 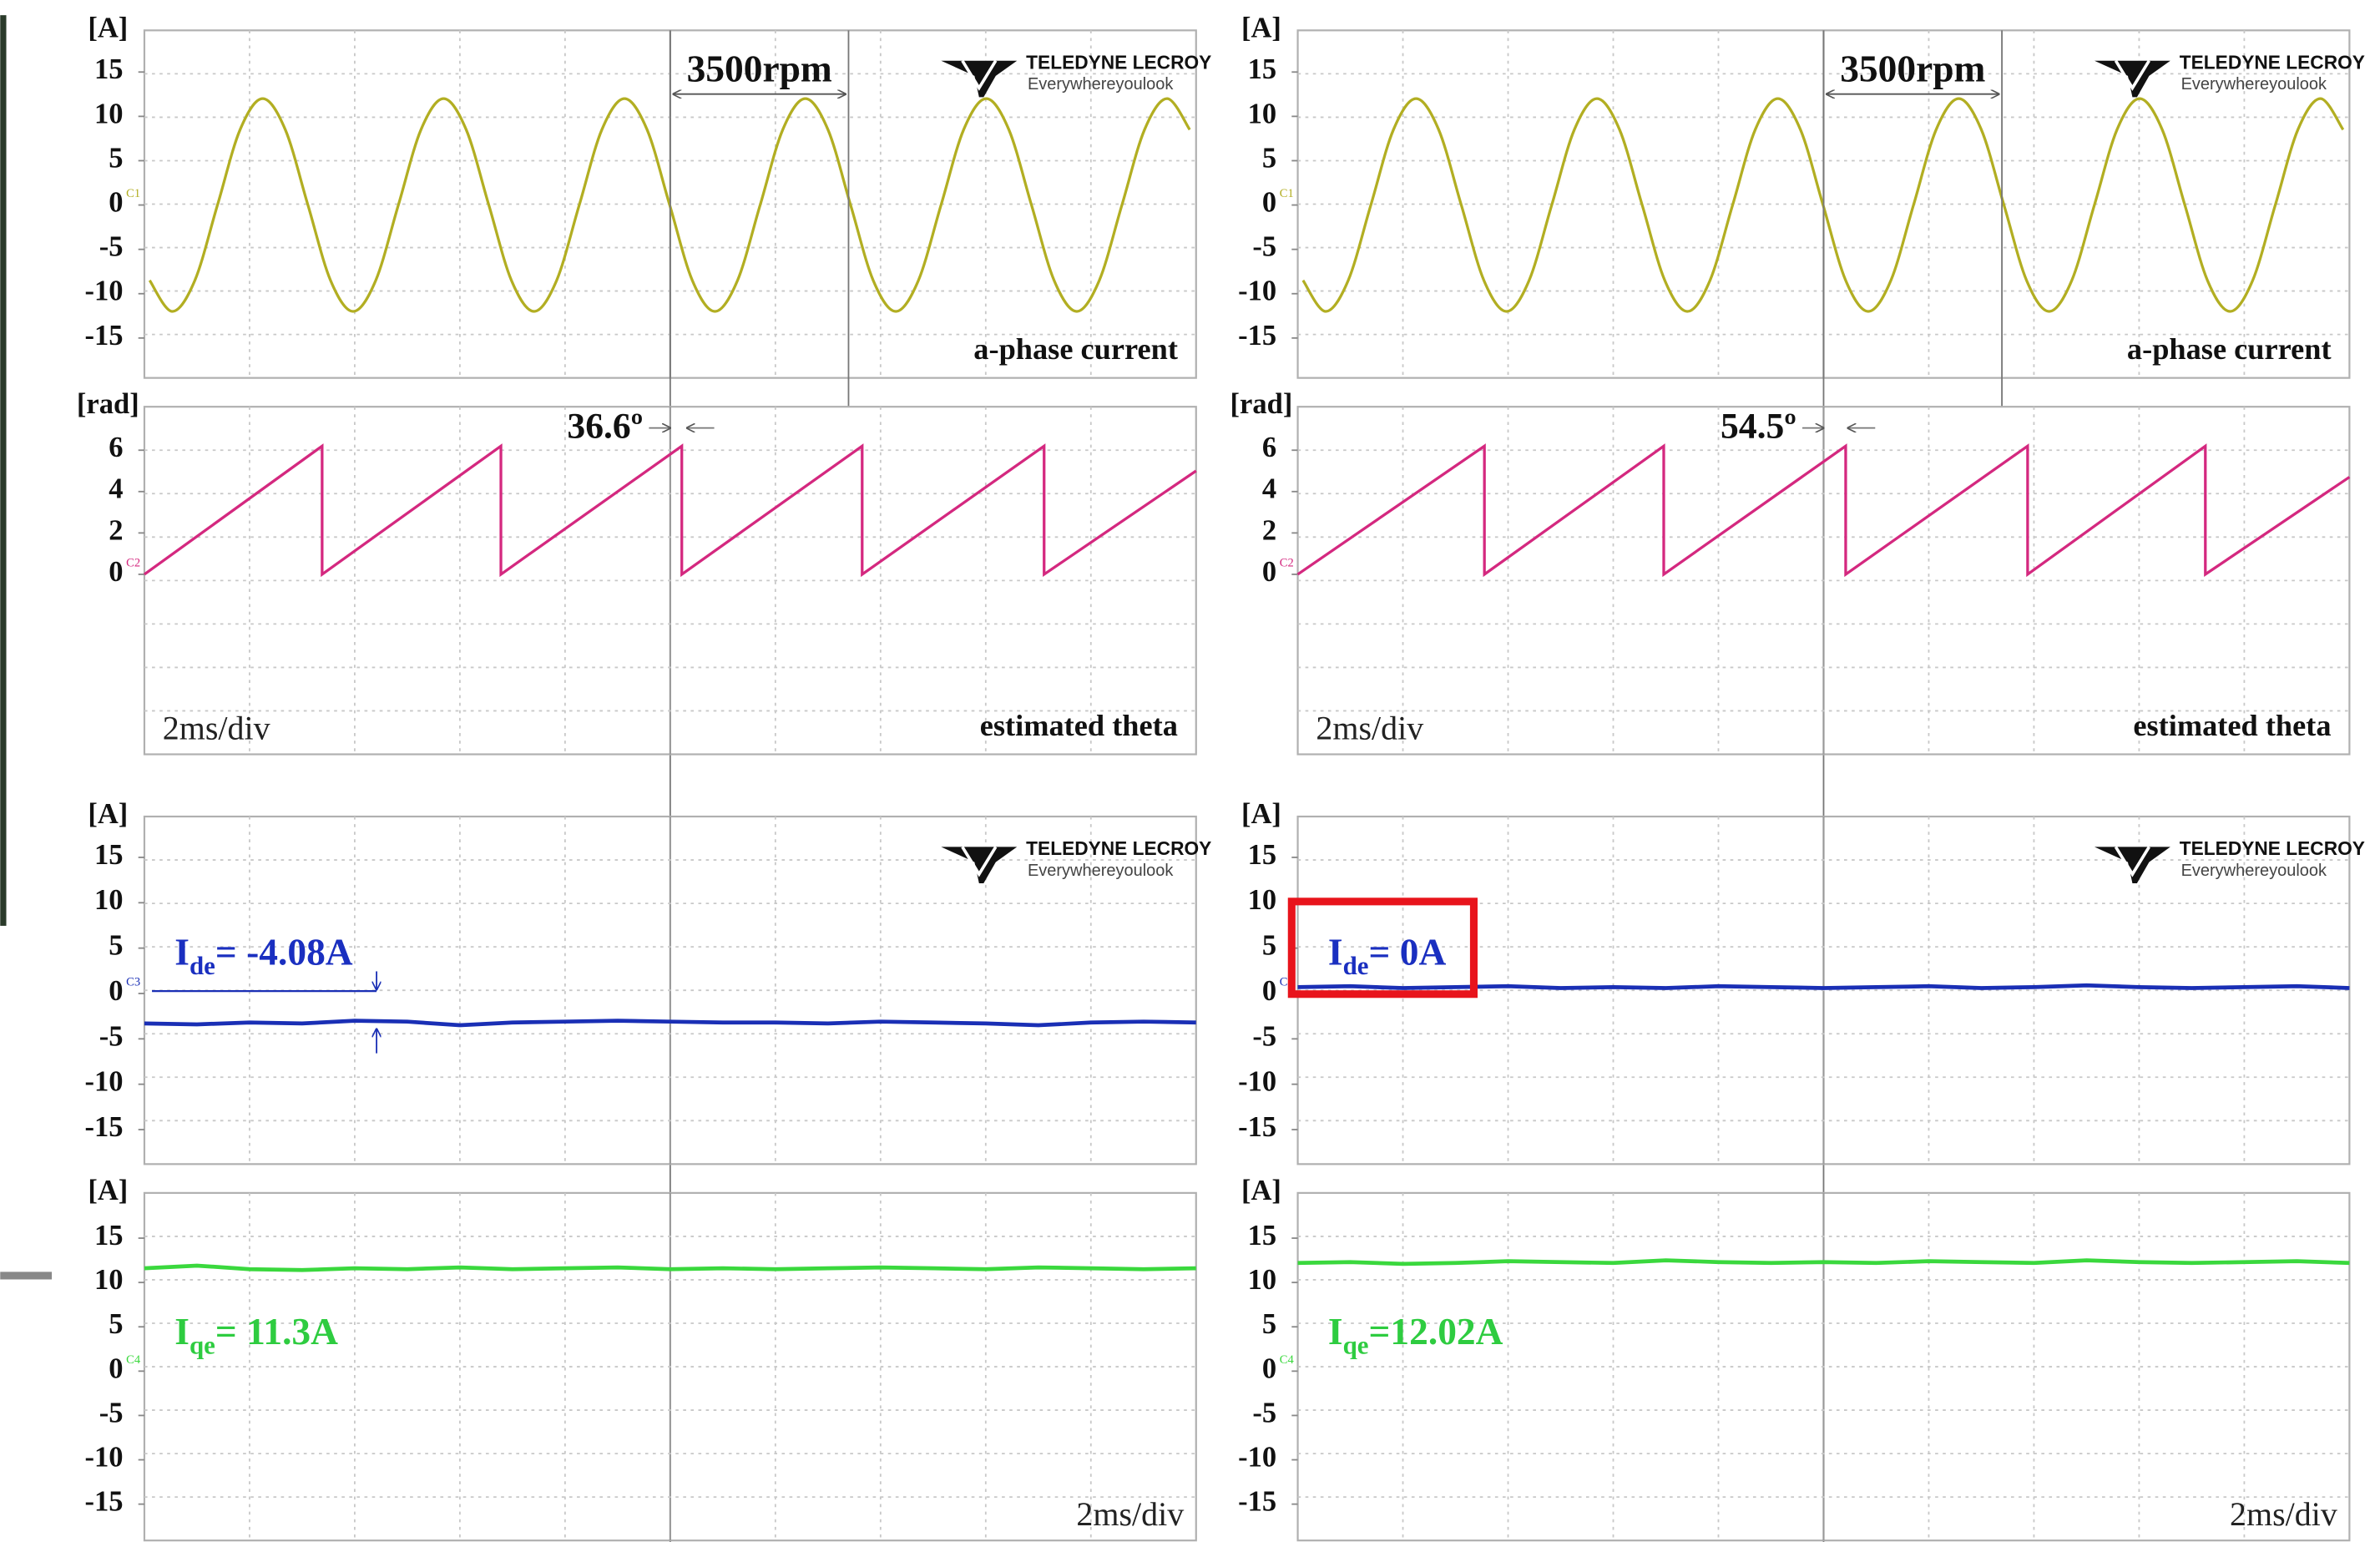 What do you see at coordinates (1287, 1360) in the screenshot?
I see `channel-label: C4` at bounding box center [1287, 1360].